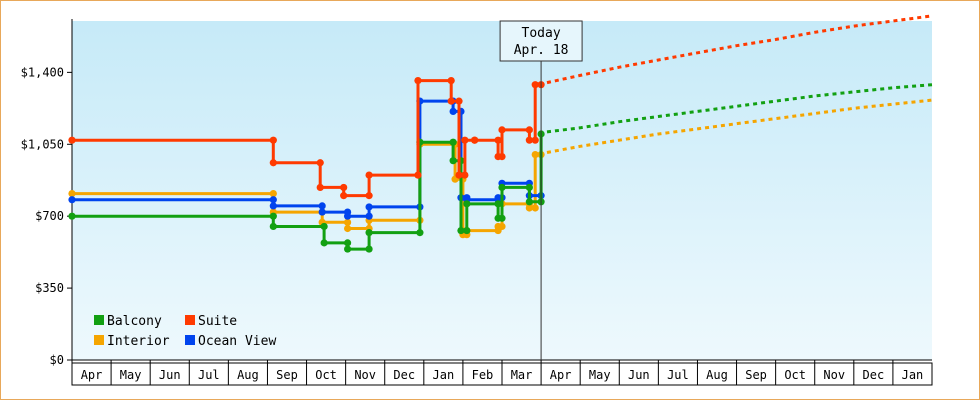 The height and width of the screenshot is (400, 980). I want to click on x-tick-label: Mar, so click(522, 375).